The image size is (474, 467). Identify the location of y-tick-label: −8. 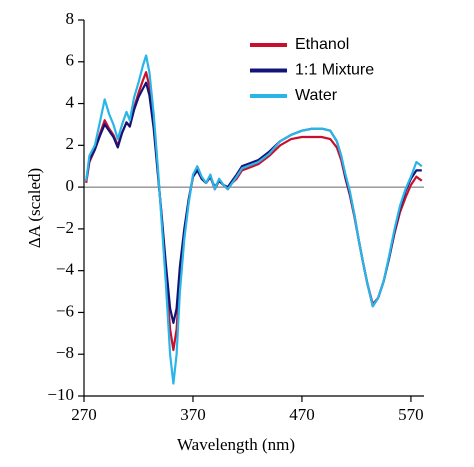
(65, 352).